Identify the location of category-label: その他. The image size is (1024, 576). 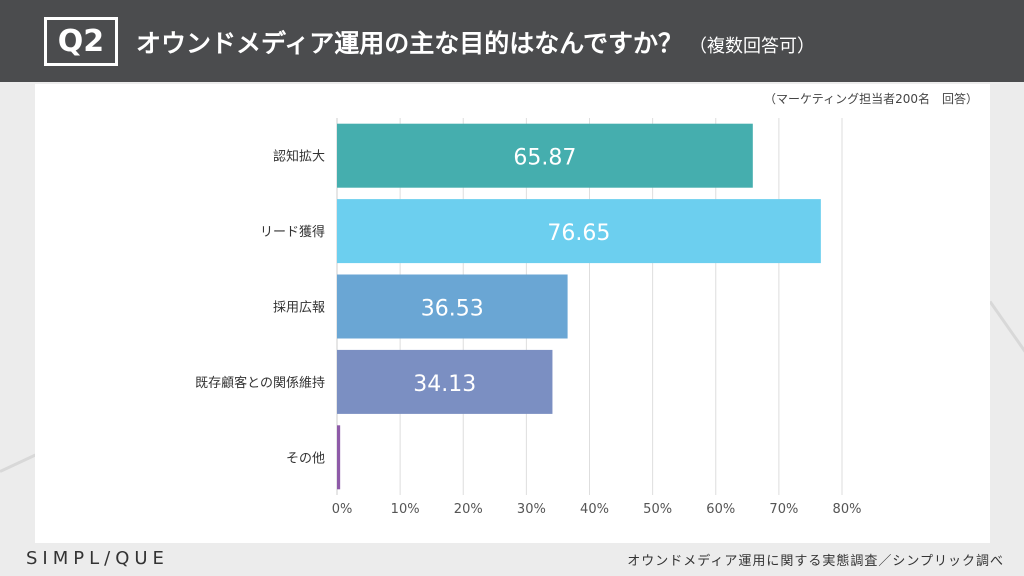
(305, 458).